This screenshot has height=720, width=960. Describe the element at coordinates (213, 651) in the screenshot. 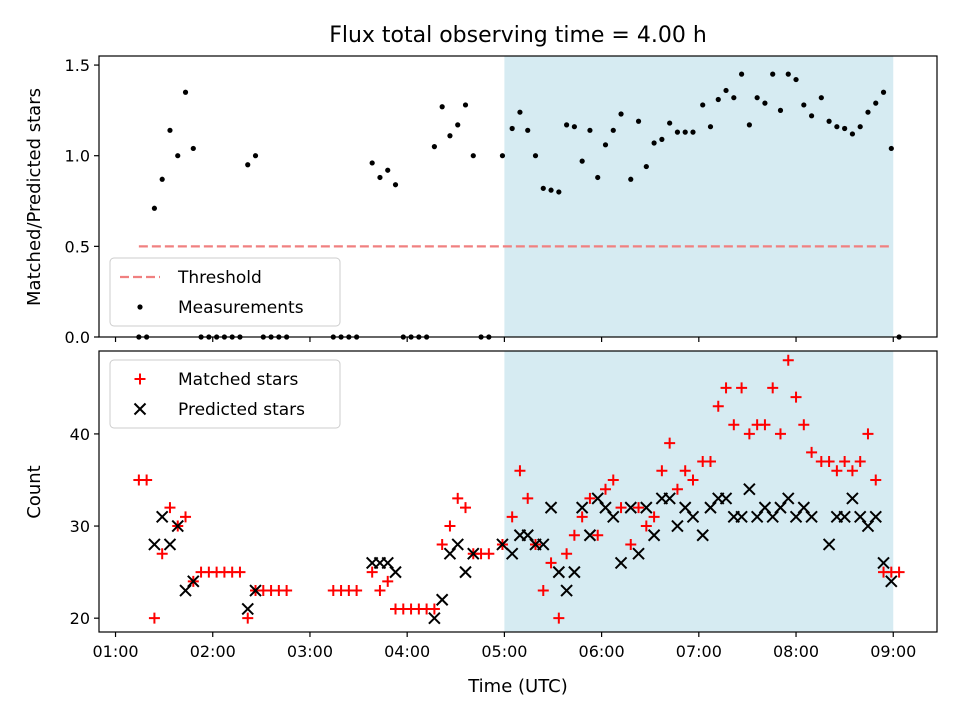

I see `x-tick-label: 02:00` at that location.